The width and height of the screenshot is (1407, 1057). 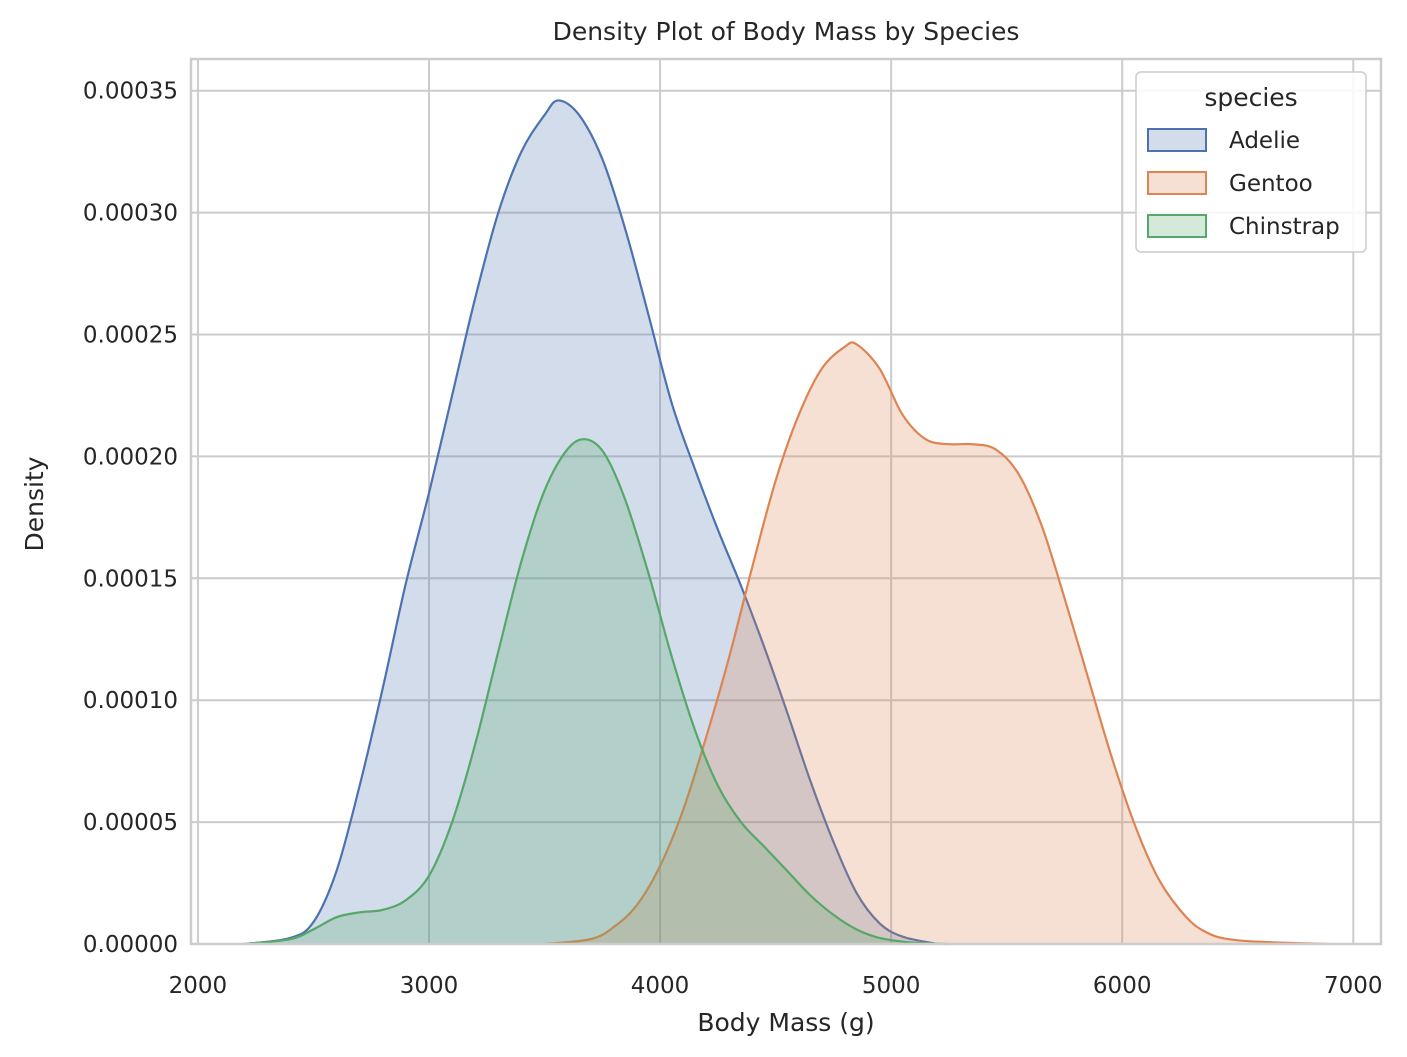 What do you see at coordinates (786, 31) in the screenshot?
I see `chart-title: Density Plot of Body Mass by Species` at bounding box center [786, 31].